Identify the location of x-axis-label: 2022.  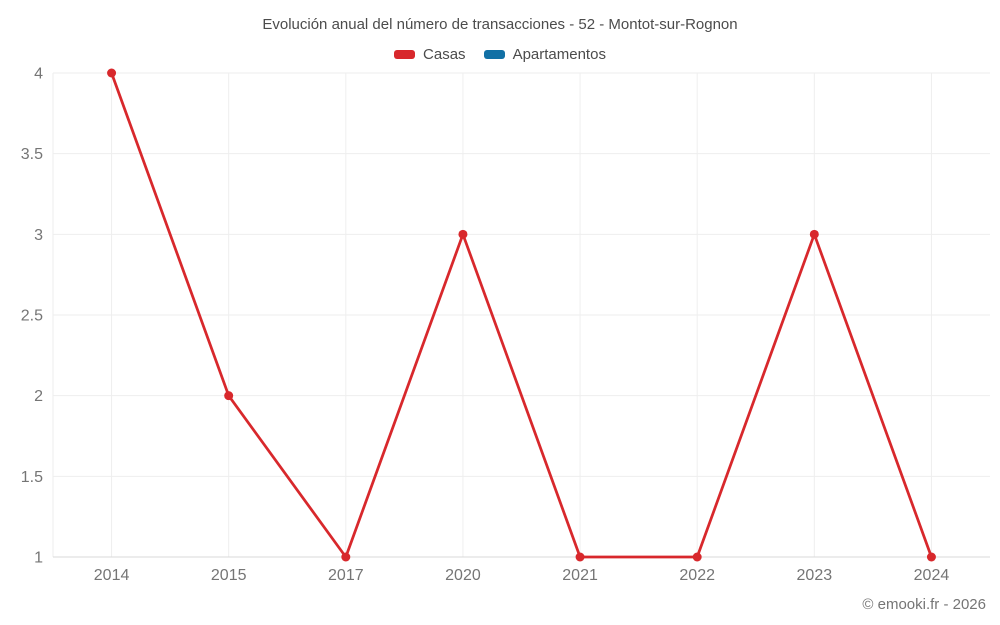
(697, 575).